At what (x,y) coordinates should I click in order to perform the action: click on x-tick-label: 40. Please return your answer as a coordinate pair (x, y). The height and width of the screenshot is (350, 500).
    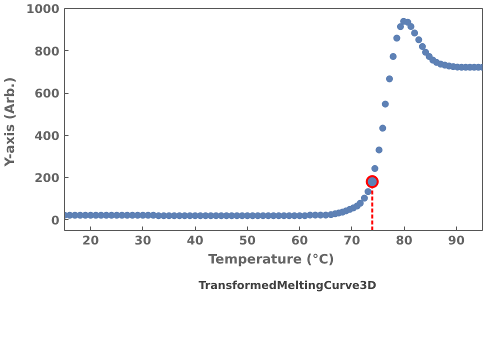
    Looking at the image, I should click on (195, 241).